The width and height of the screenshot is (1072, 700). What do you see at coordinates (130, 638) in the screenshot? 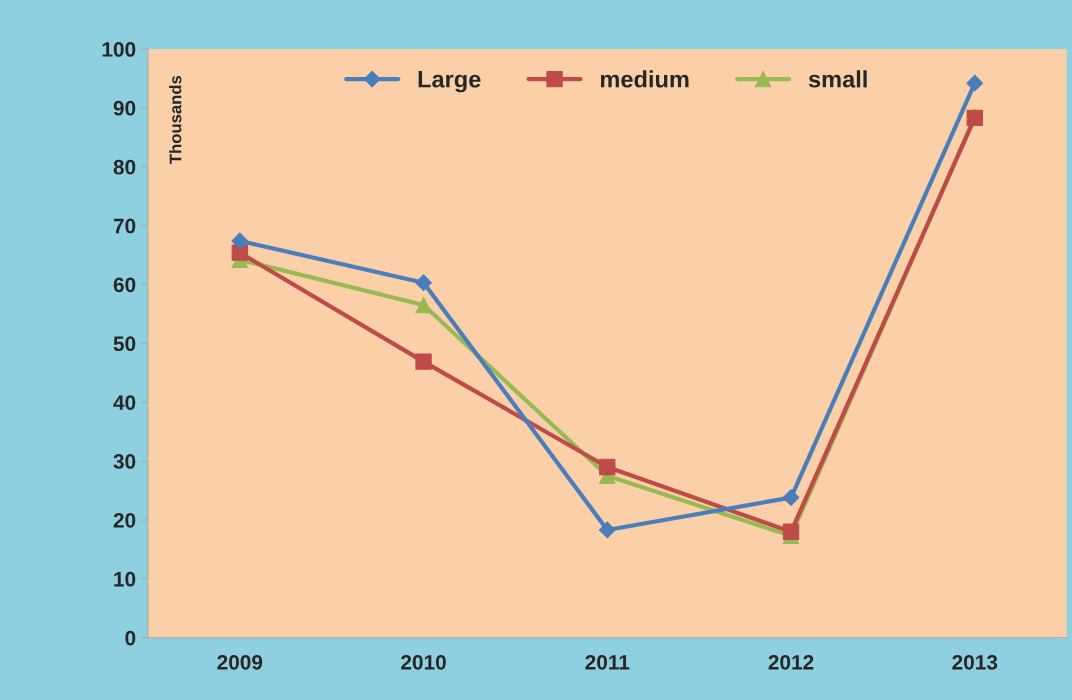
I see `y-tick-label: 0` at bounding box center [130, 638].